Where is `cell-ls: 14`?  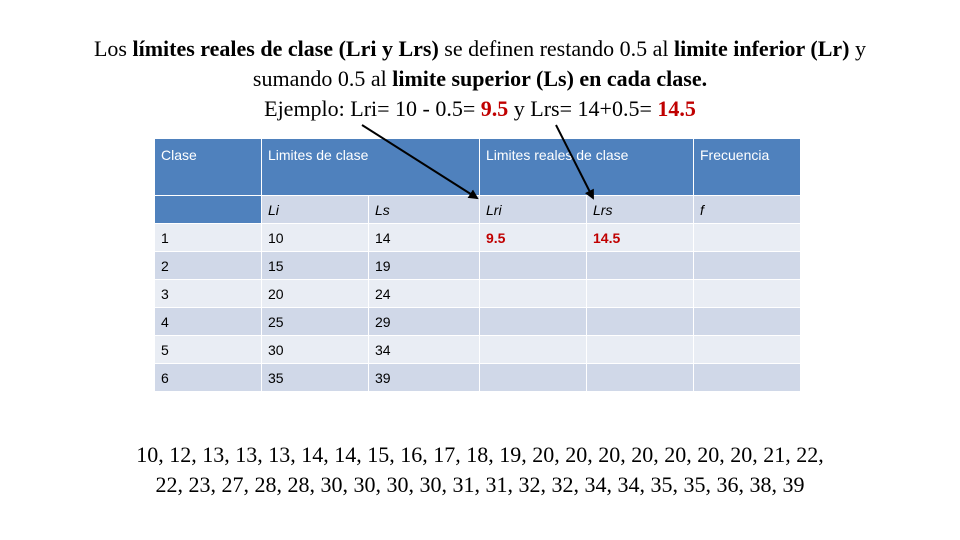
cell-ls: 14 is located at coordinates (424, 237).